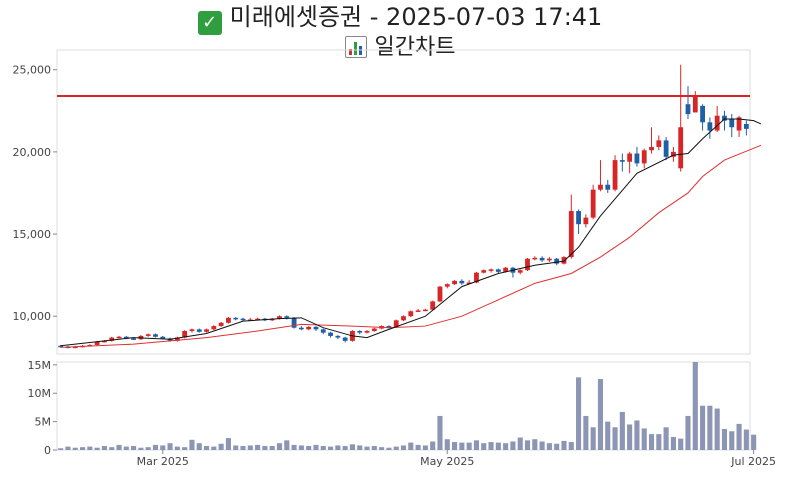 The image size is (800, 500). What do you see at coordinates (416, 17) in the screenshot?
I see `chart-title-text: 미래에셋증권 - 2025-07-03 17:41` at bounding box center [416, 17].